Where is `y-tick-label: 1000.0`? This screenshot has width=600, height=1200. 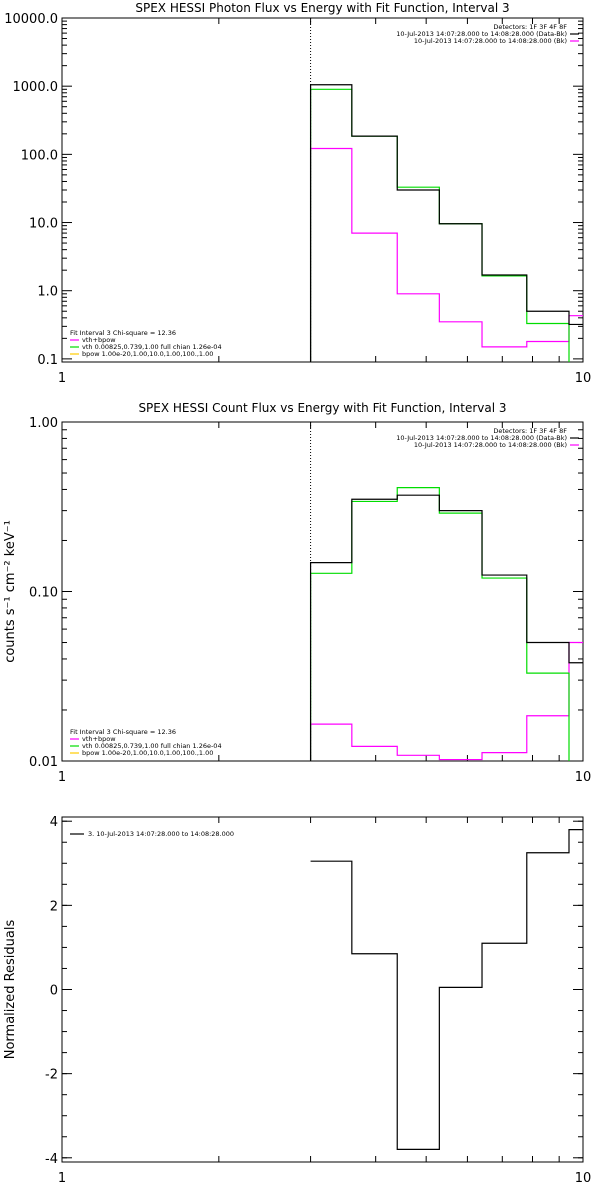 y-tick-label: 1000.0 is located at coordinates (36, 87).